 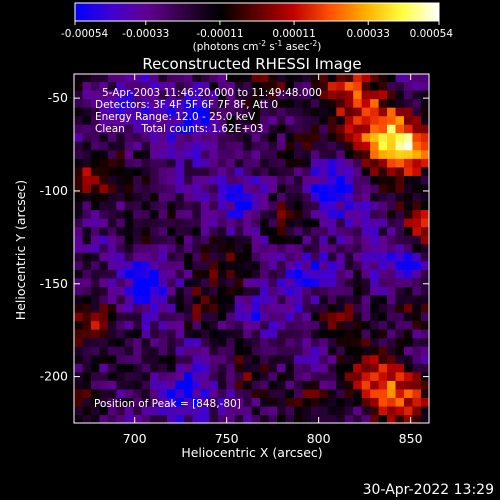 I want to click on x-axis-label: Heliocentric X (arcsec), so click(x=251, y=452).